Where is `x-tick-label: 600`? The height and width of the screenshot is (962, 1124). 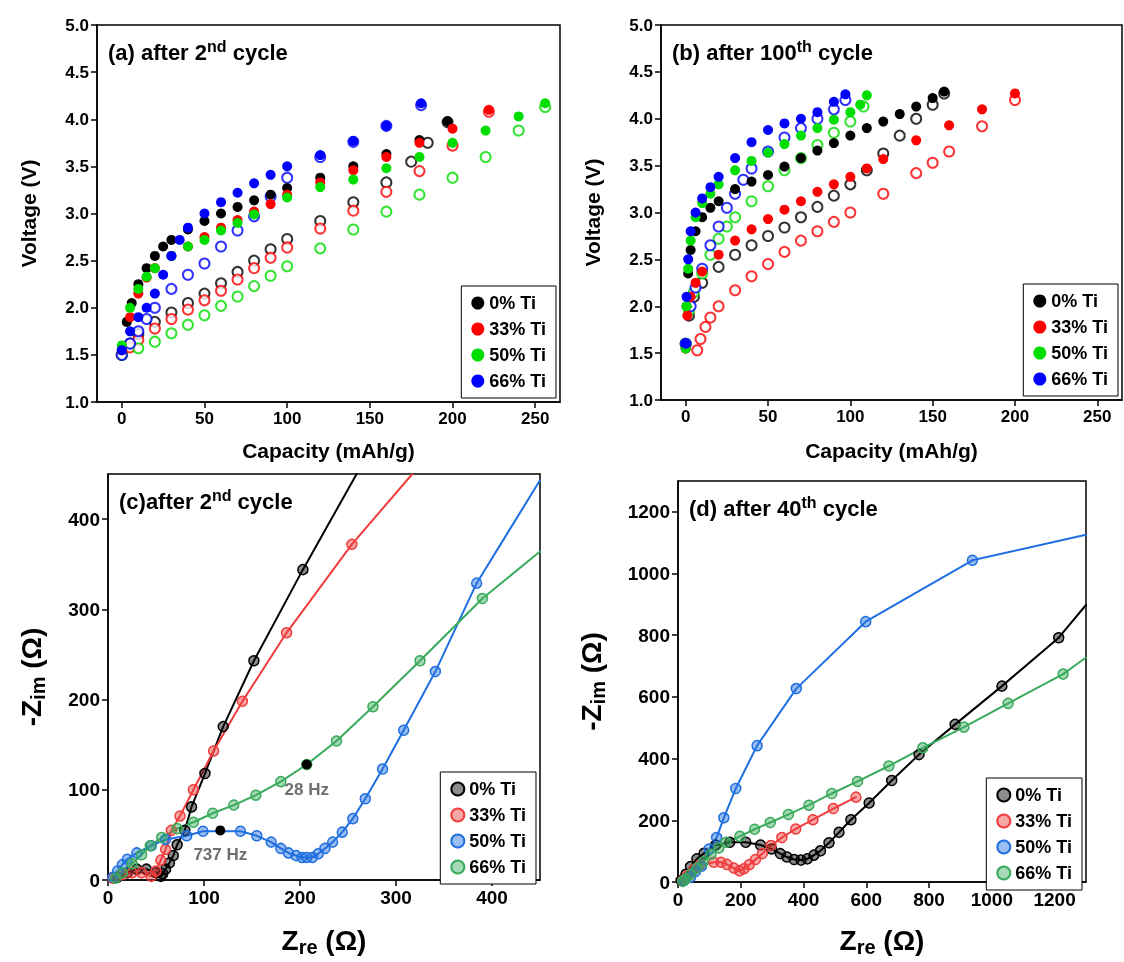
x-tick-label: 600 is located at coordinates (866, 899).